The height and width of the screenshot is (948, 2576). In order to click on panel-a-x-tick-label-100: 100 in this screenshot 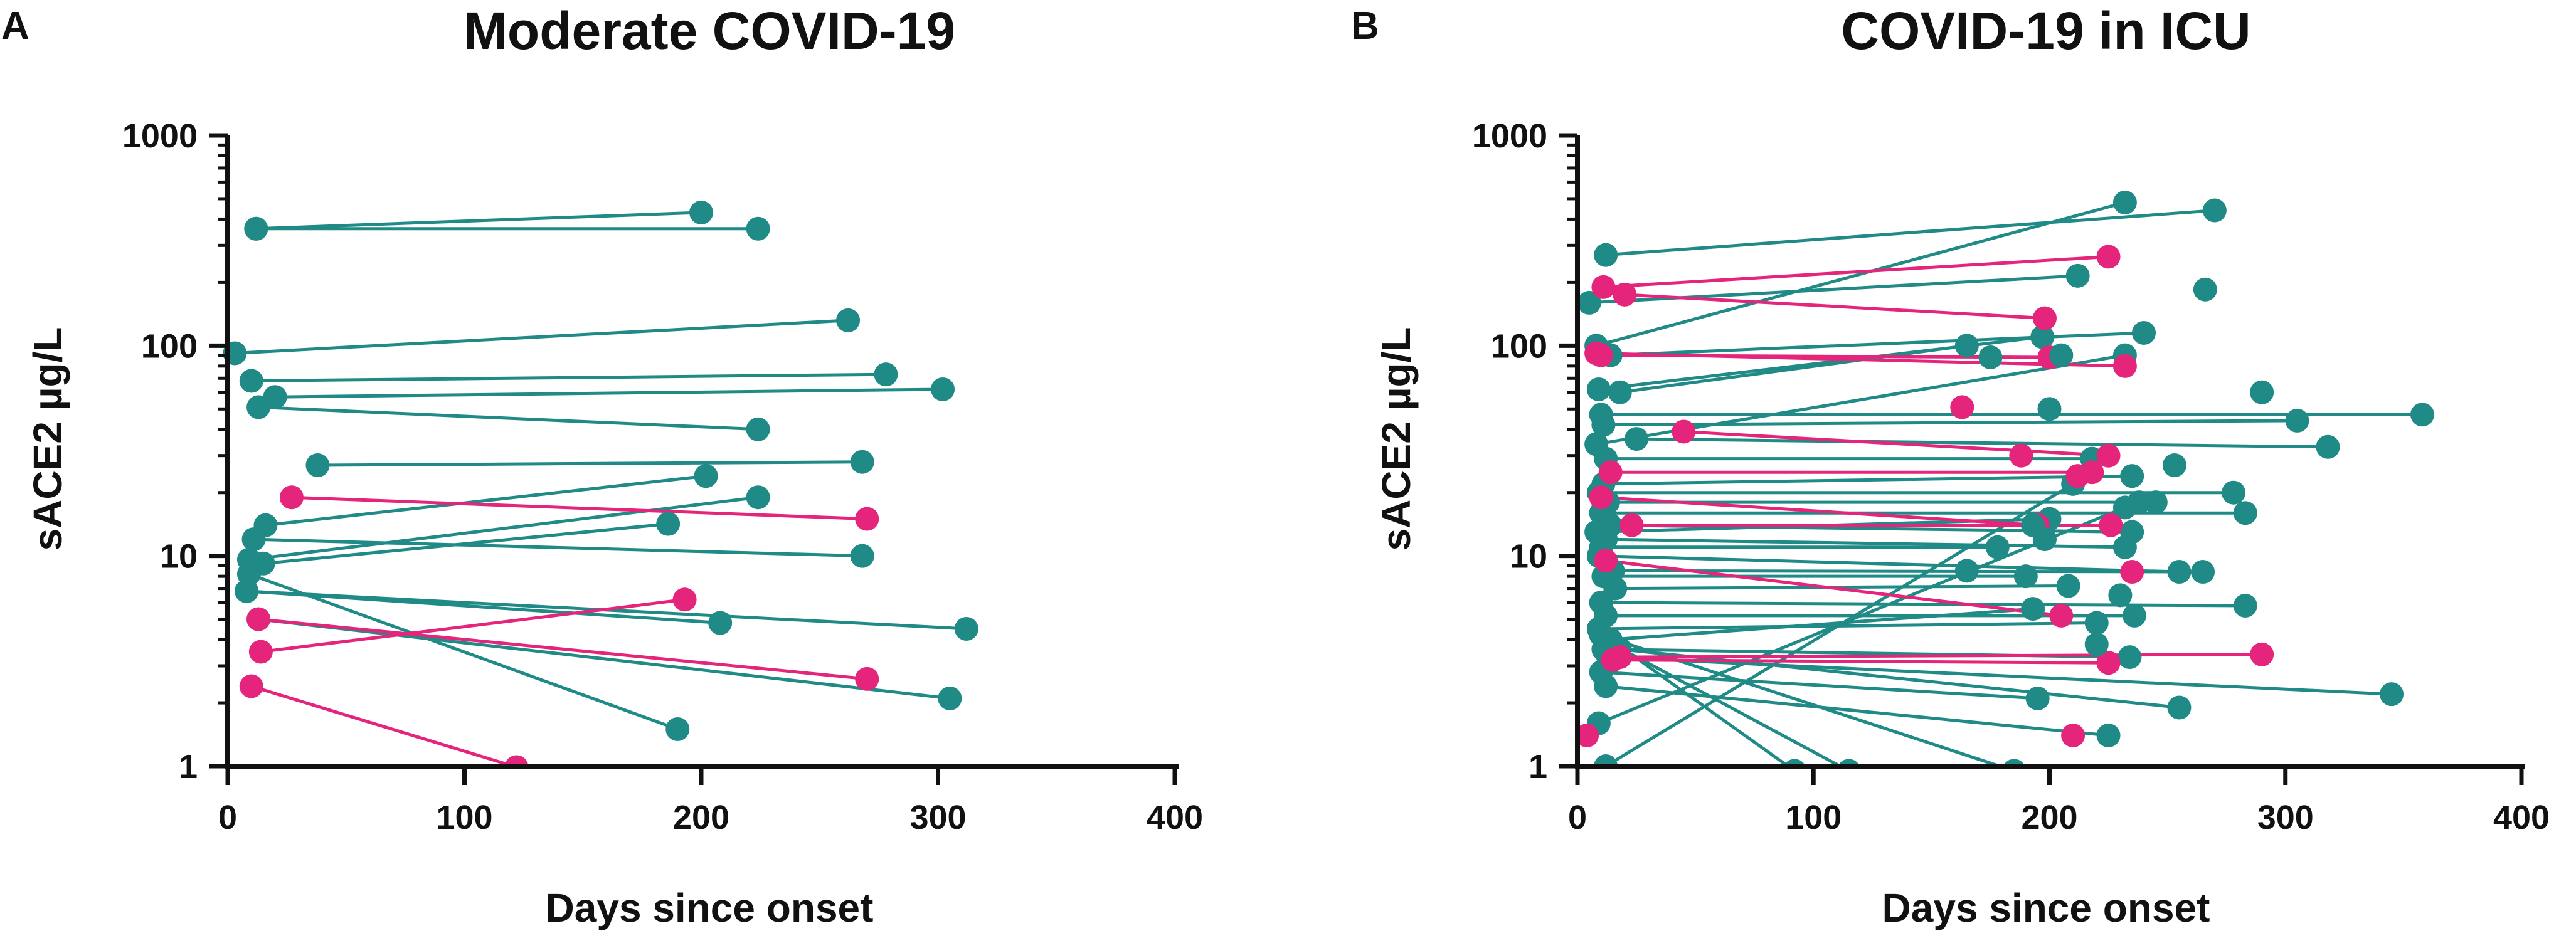, I will do `click(464, 817)`.